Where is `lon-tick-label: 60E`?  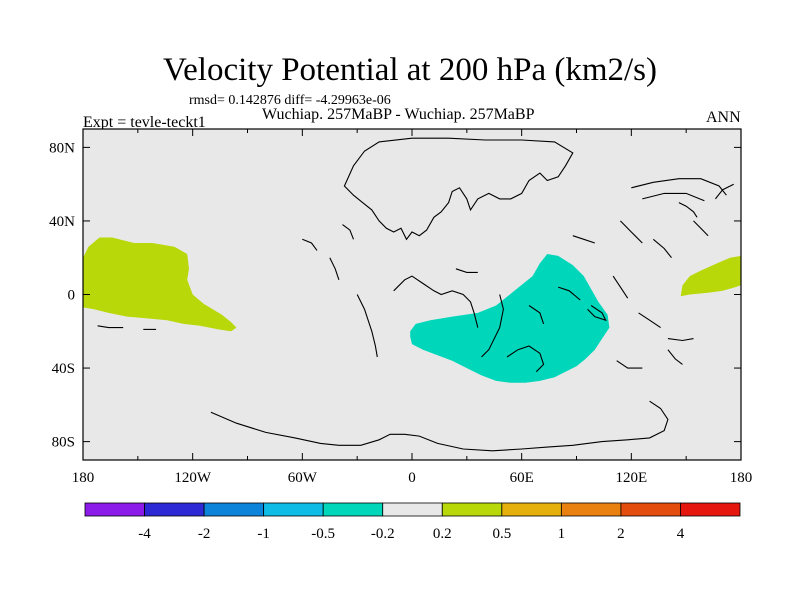
lon-tick-label: 60E is located at coordinates (522, 478).